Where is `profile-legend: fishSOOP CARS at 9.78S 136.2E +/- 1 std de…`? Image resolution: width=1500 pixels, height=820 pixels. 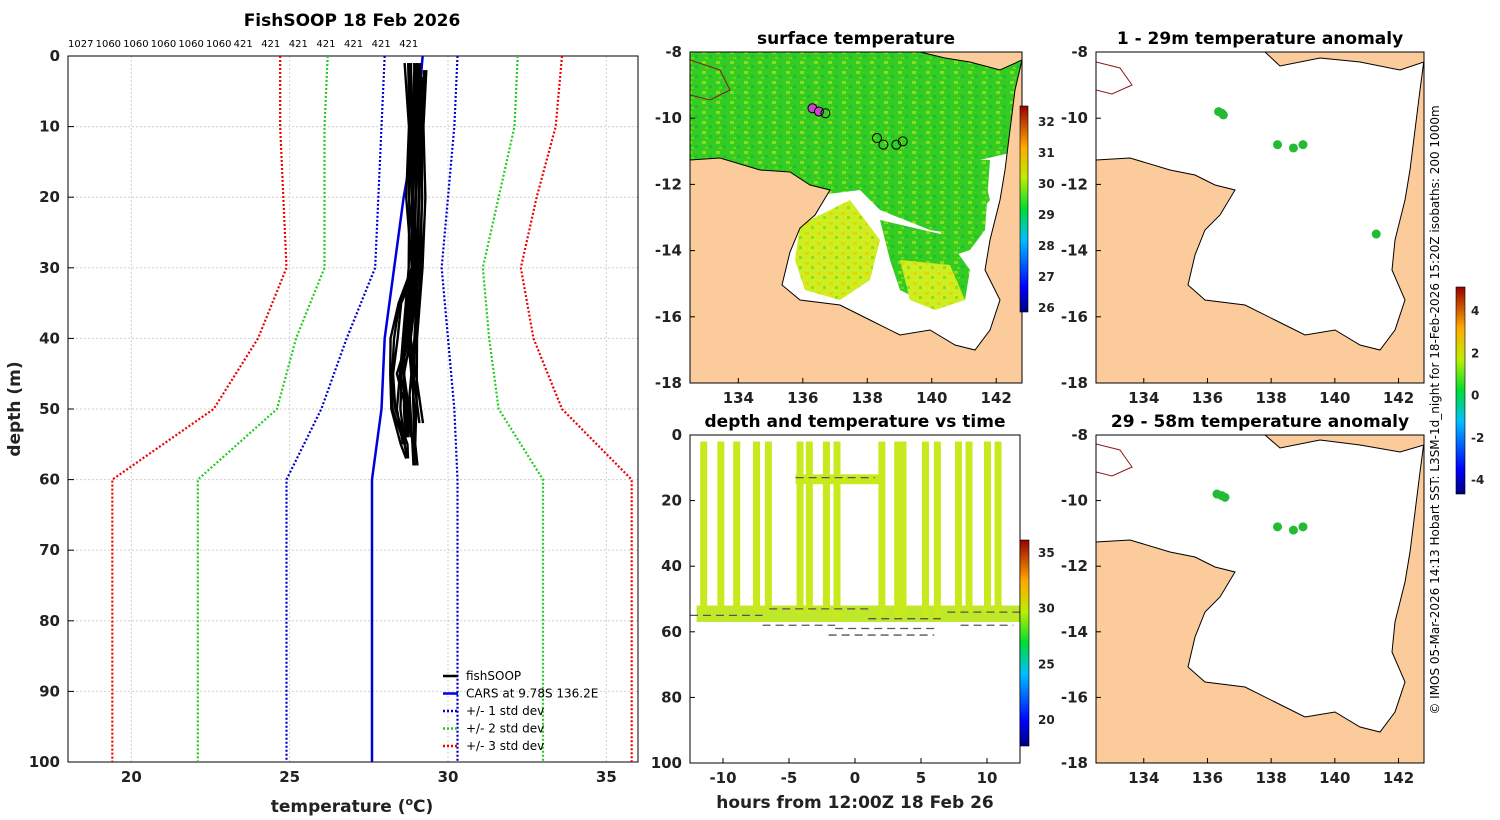 profile-legend: fishSOOP CARS at 9.78S 136.2E +/- 1 std de… is located at coordinates (520, 711).